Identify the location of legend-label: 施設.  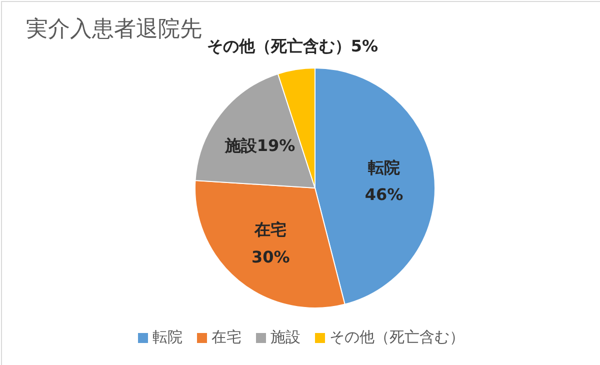
(285, 337).